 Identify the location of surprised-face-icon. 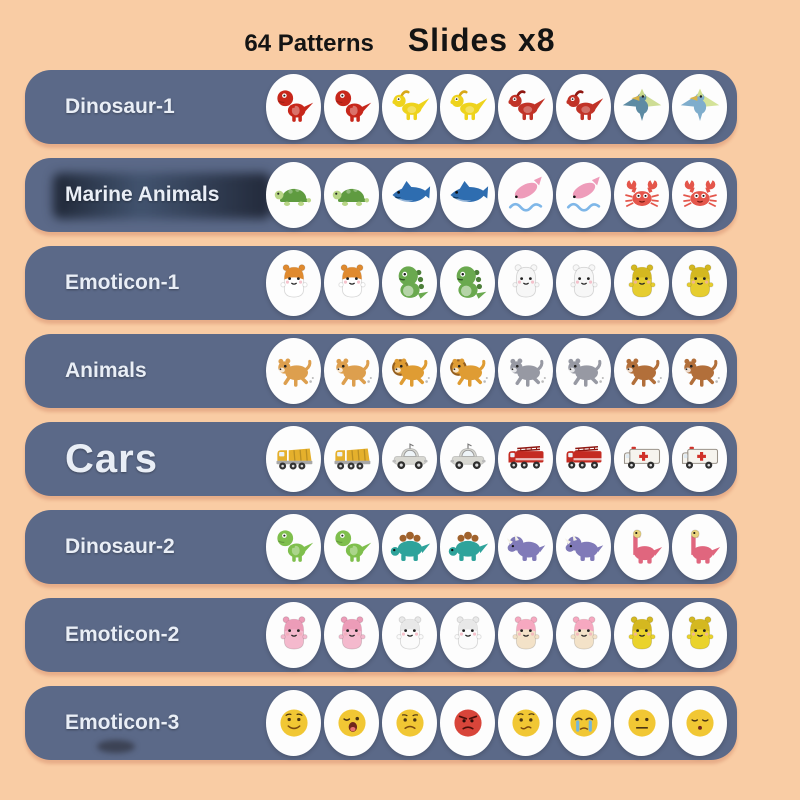
(352, 723).